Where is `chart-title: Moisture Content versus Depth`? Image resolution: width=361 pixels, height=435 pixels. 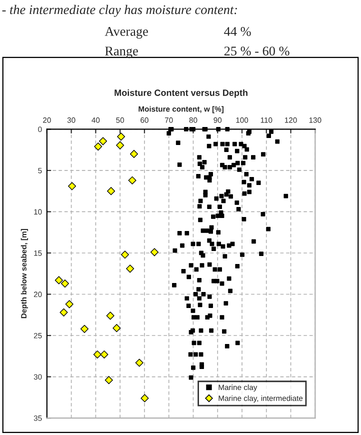 chart-title: Moisture Content versus Depth is located at coordinates (181, 93).